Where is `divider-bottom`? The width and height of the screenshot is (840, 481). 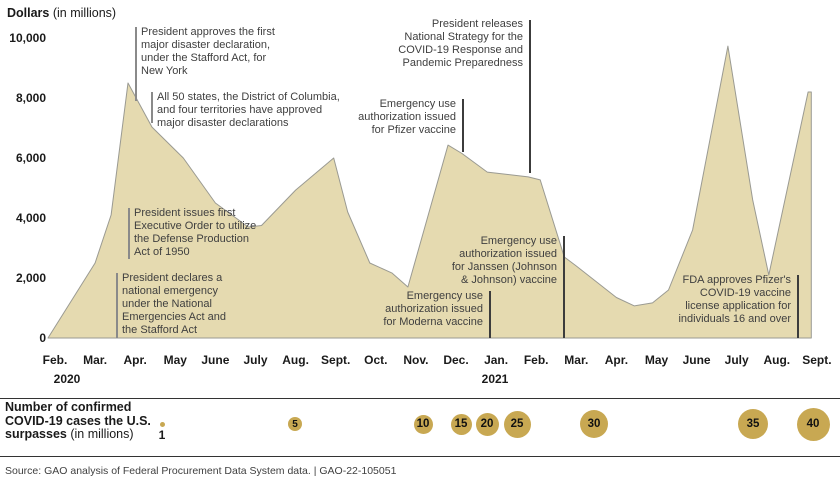
divider-bottom is located at coordinates (420, 456).